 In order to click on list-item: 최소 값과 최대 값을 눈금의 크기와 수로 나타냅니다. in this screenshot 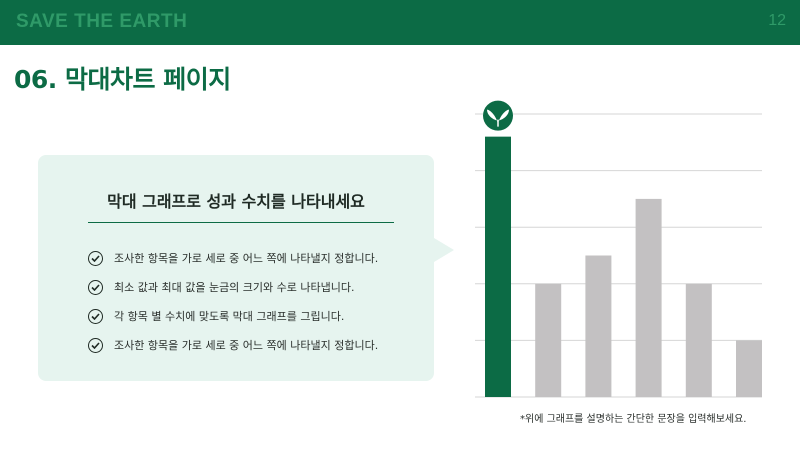, I will do `click(258, 291)`.